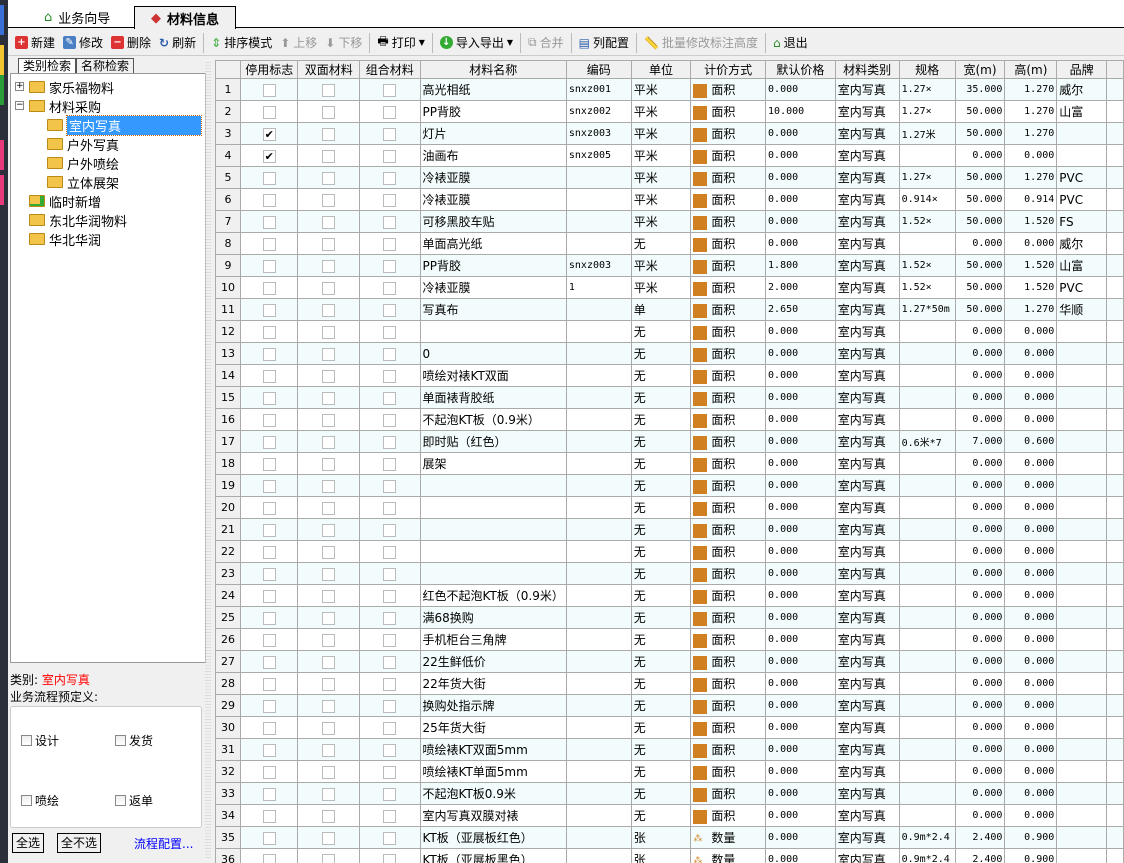 The width and height of the screenshot is (1124, 863). What do you see at coordinates (493, 529) in the screenshot?
I see `material-name-cell` at bounding box center [493, 529].